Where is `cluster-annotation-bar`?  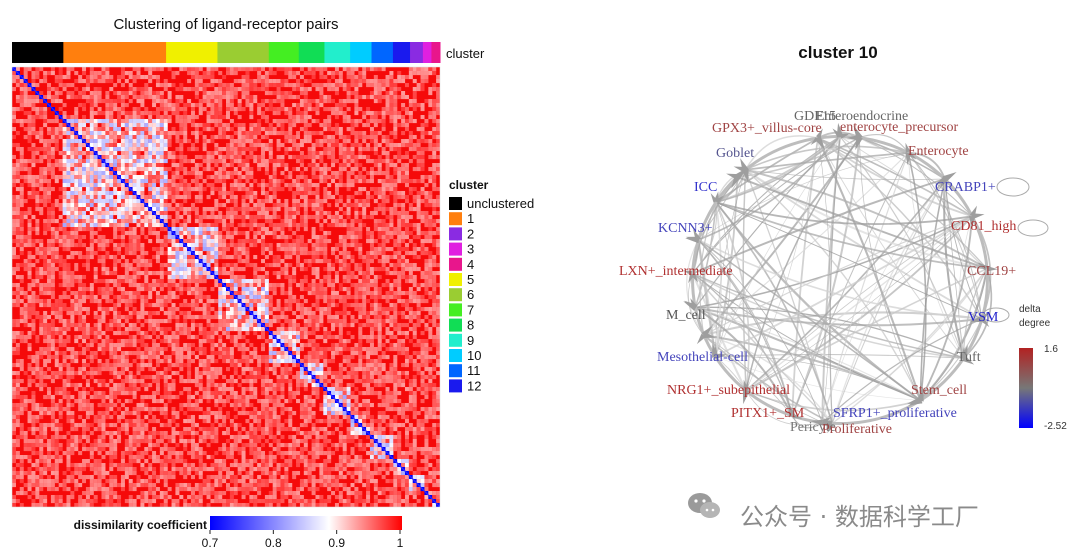 cluster-annotation-bar is located at coordinates (226, 52).